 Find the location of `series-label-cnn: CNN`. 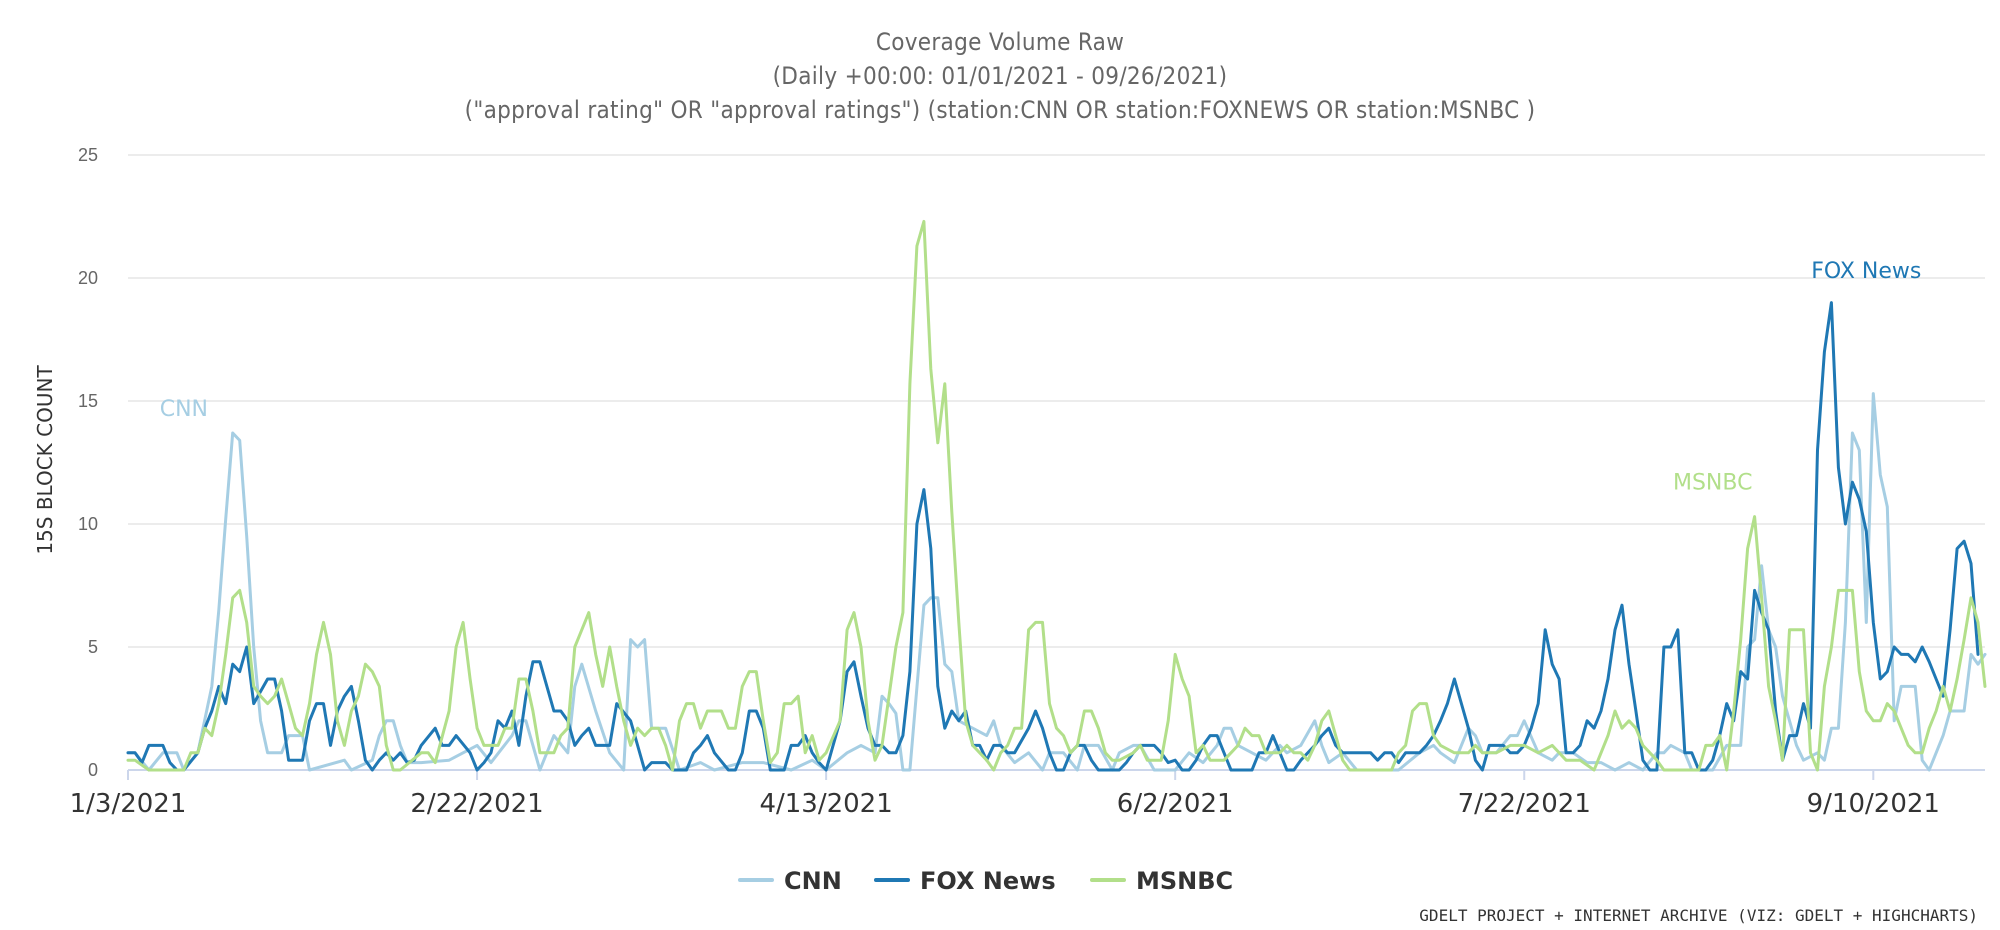

series-label-cnn: CNN is located at coordinates (184, 409).